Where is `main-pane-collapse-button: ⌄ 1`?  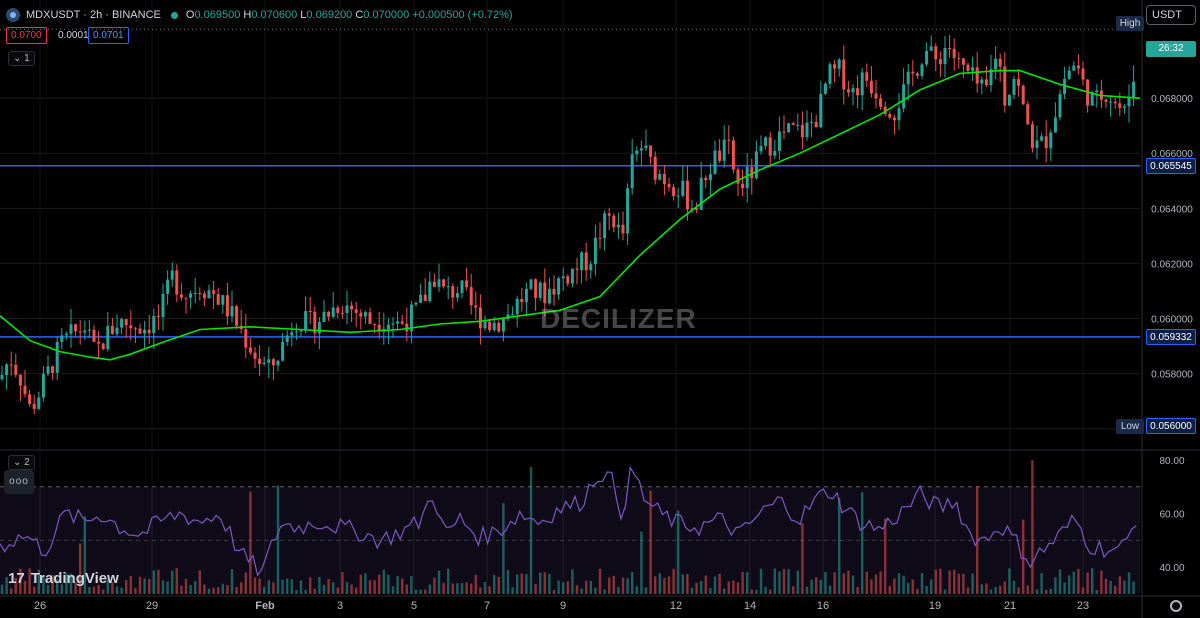 main-pane-collapse-button: ⌄ 1 is located at coordinates (21, 58).